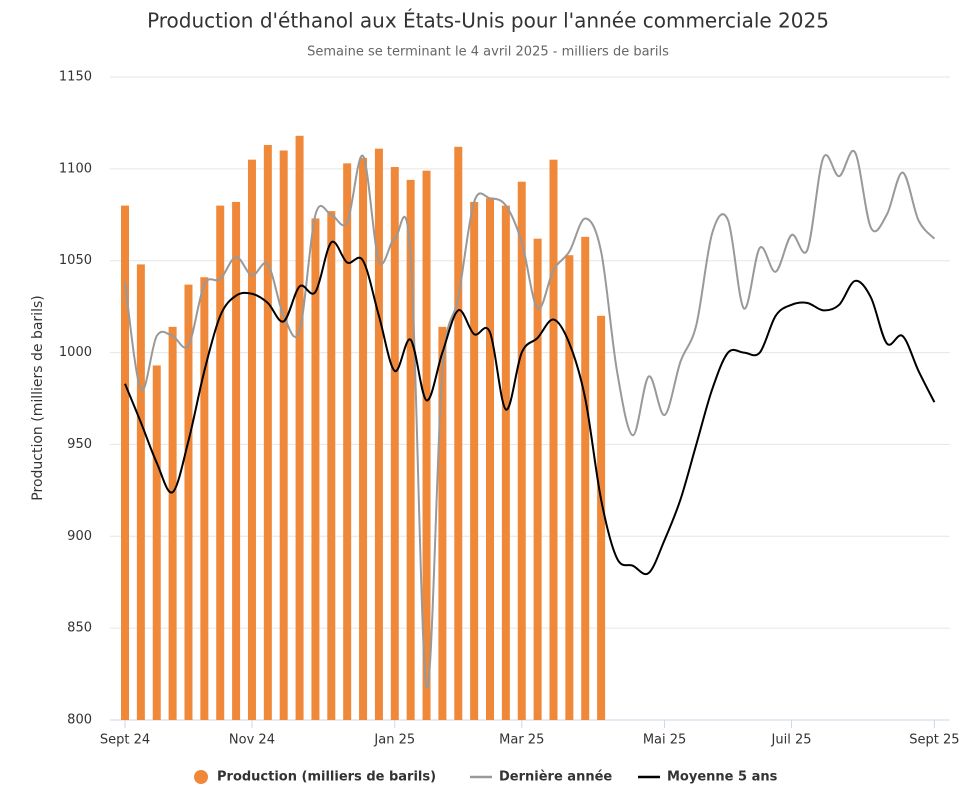 The image size is (976, 796). Describe the element at coordinates (521, 740) in the screenshot. I see `x-tick-label: Mar 25` at that location.